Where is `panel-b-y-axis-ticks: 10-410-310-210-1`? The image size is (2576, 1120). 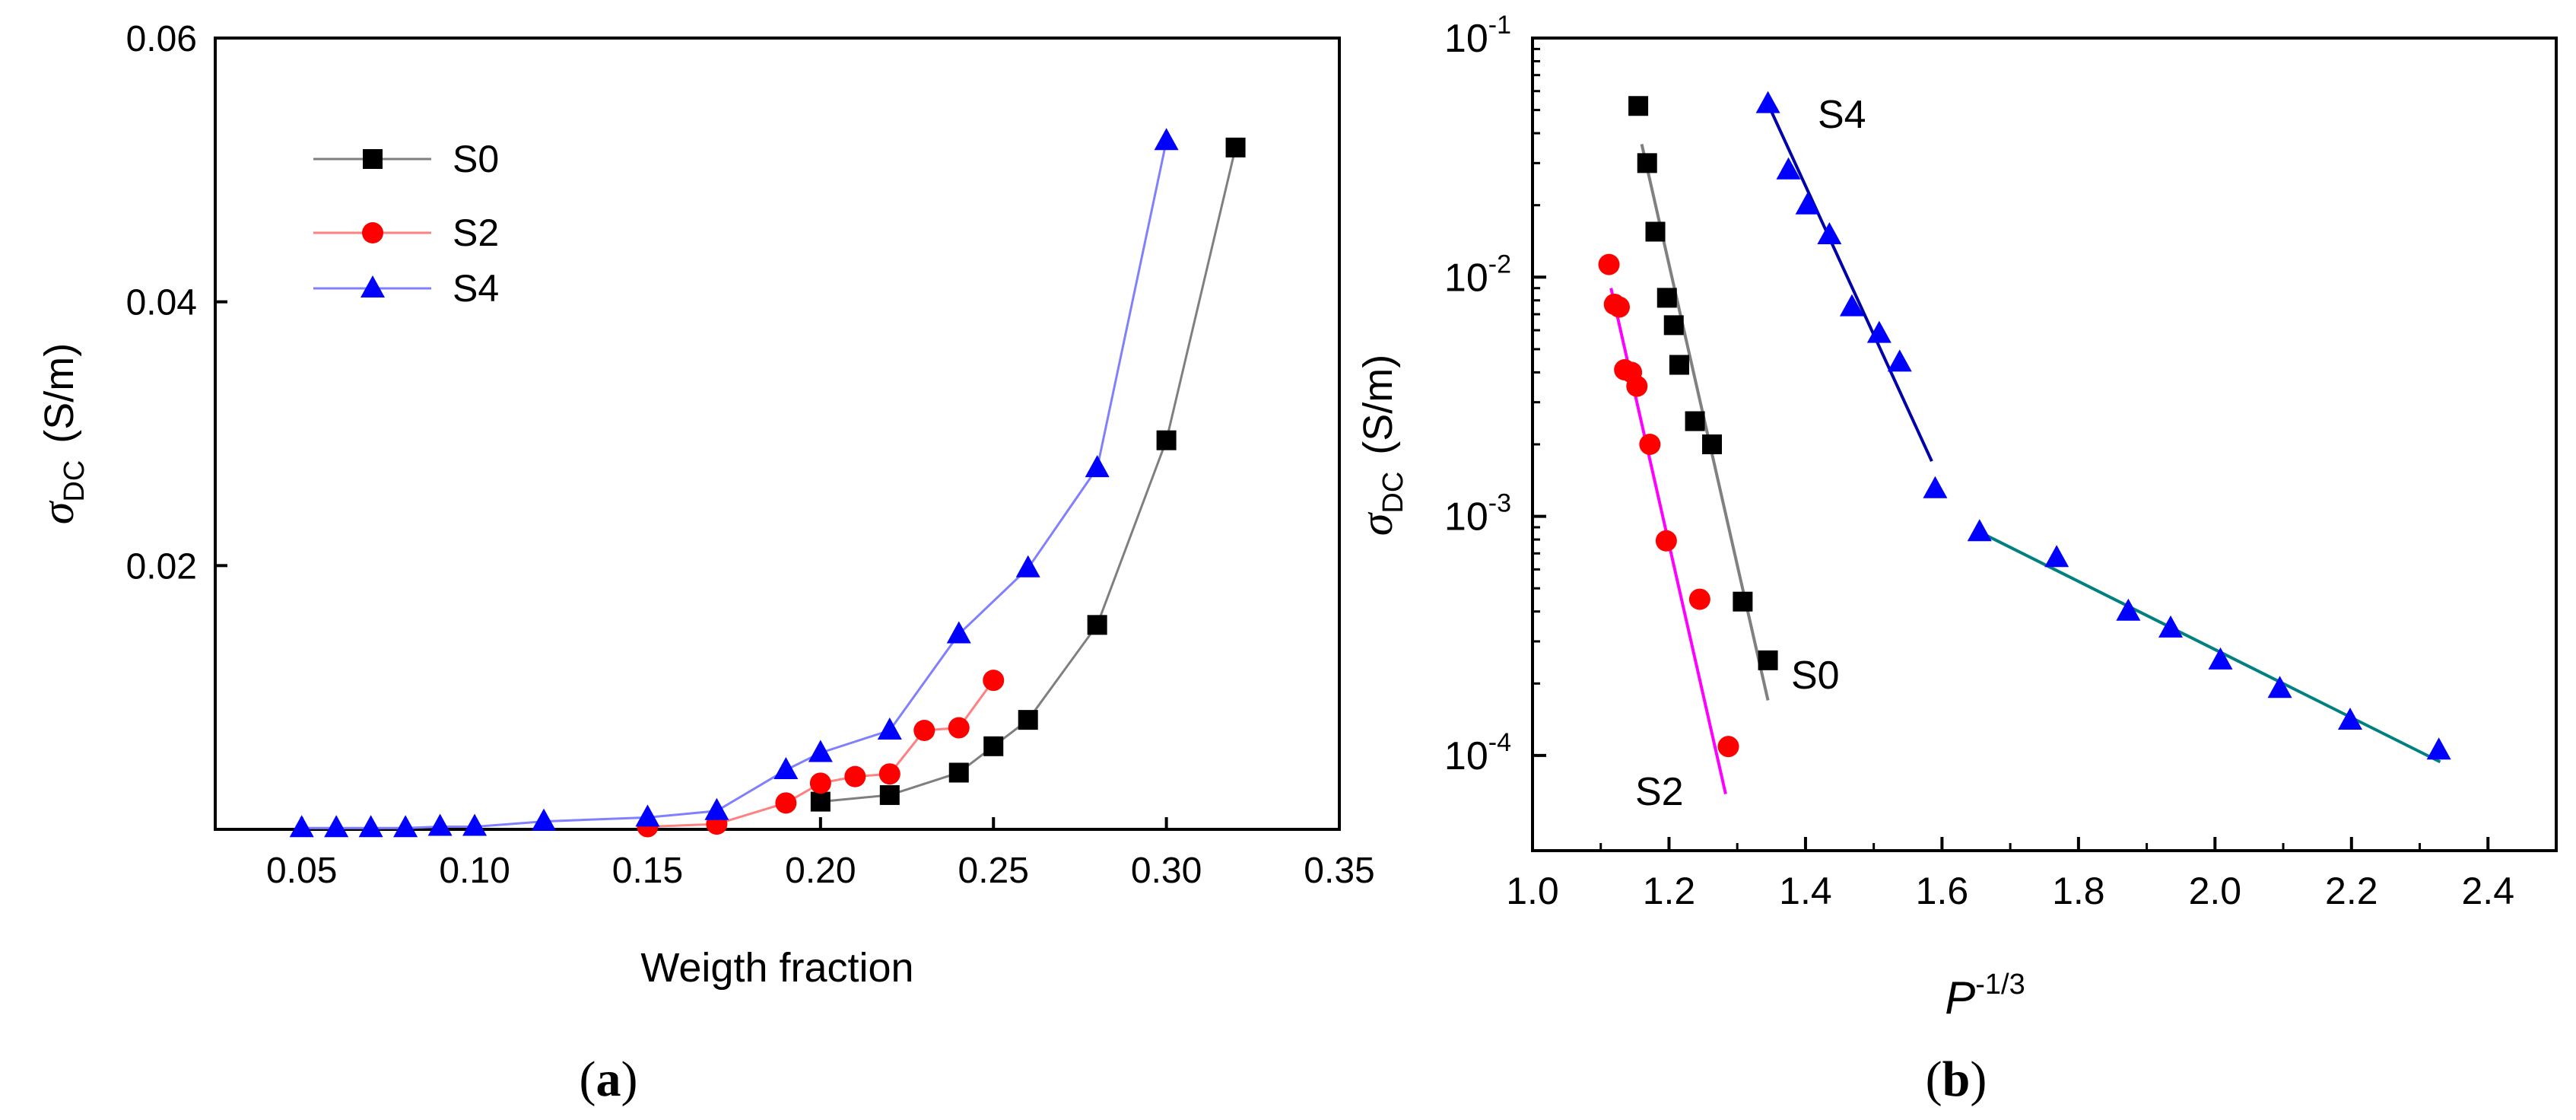
panel-b-y-axis-ticks: 10-410-310-210-1 is located at coordinates (1495, 394).